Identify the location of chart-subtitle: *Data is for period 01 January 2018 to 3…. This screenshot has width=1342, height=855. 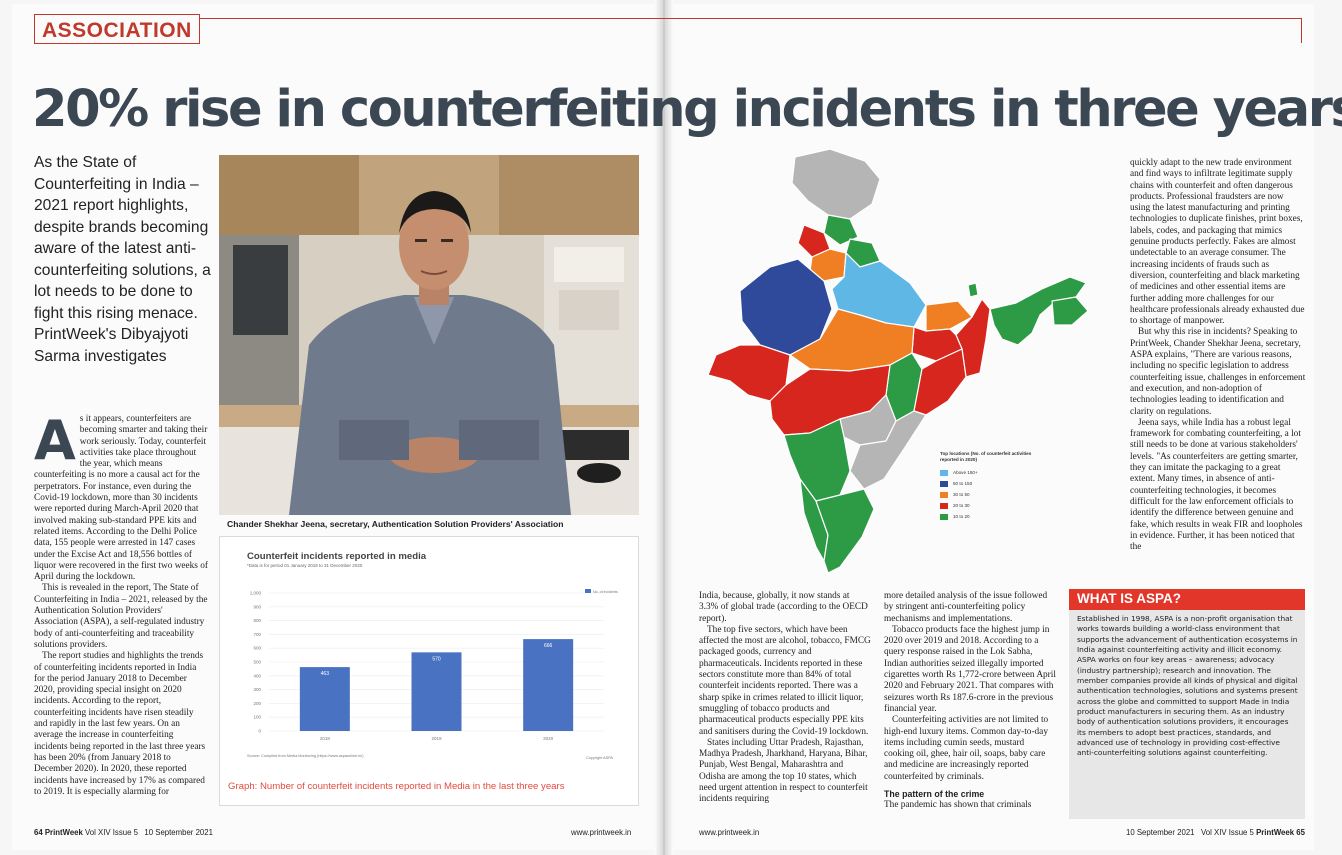
(305, 565).